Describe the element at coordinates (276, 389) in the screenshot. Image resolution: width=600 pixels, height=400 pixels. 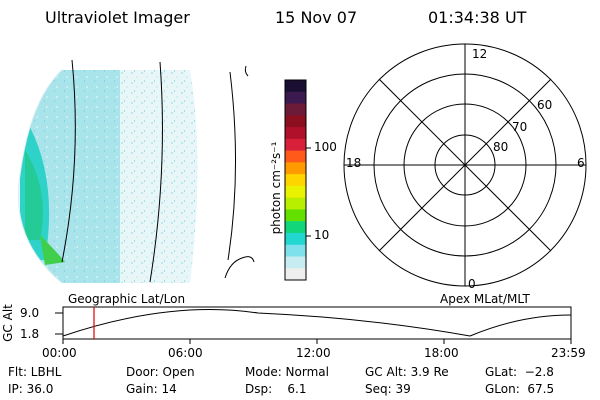
I see `dsp-status: Dsp: 6.1` at that location.